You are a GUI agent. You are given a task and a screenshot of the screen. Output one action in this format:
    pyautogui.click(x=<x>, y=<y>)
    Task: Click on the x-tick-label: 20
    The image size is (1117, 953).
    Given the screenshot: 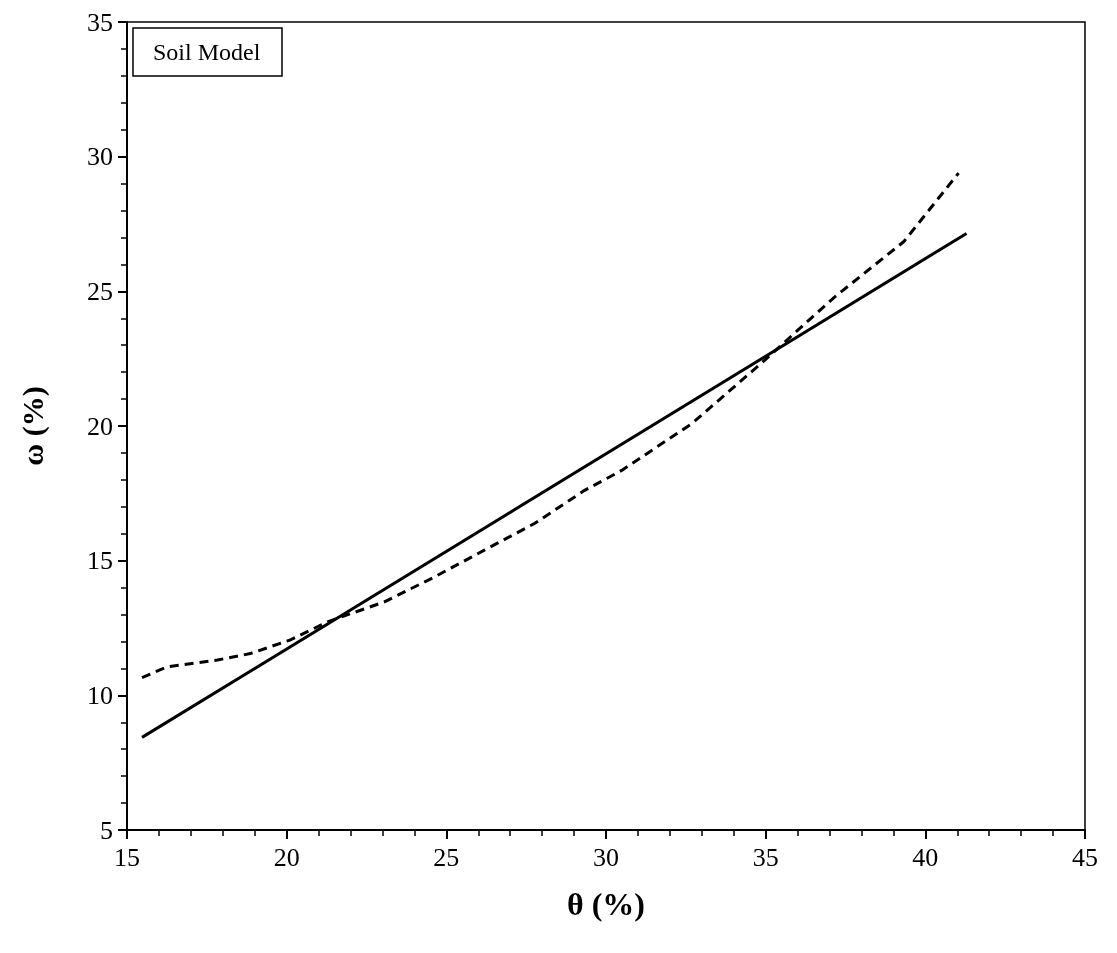 What is the action you would take?
    pyautogui.click(x=286, y=857)
    